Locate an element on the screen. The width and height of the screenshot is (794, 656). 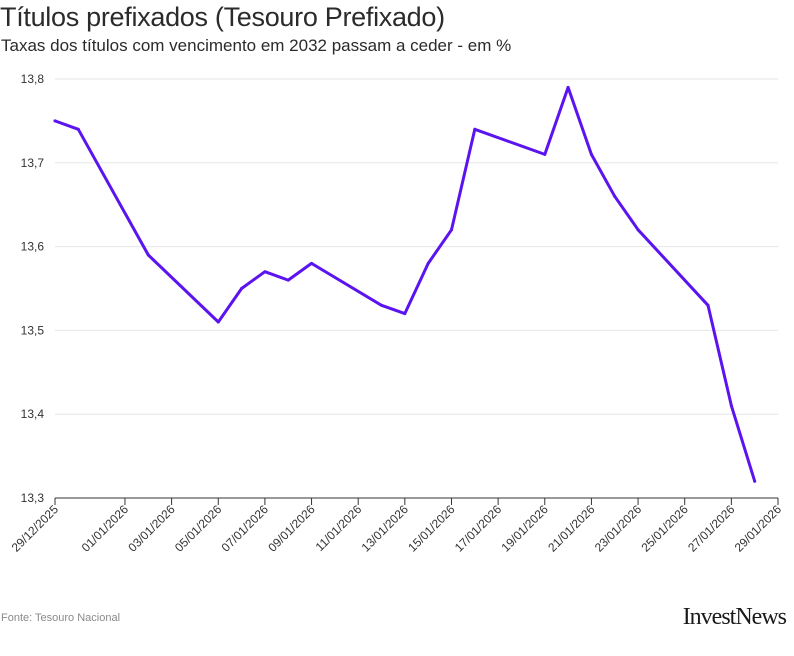
brand-logo: InvestNews is located at coordinates (734, 617).